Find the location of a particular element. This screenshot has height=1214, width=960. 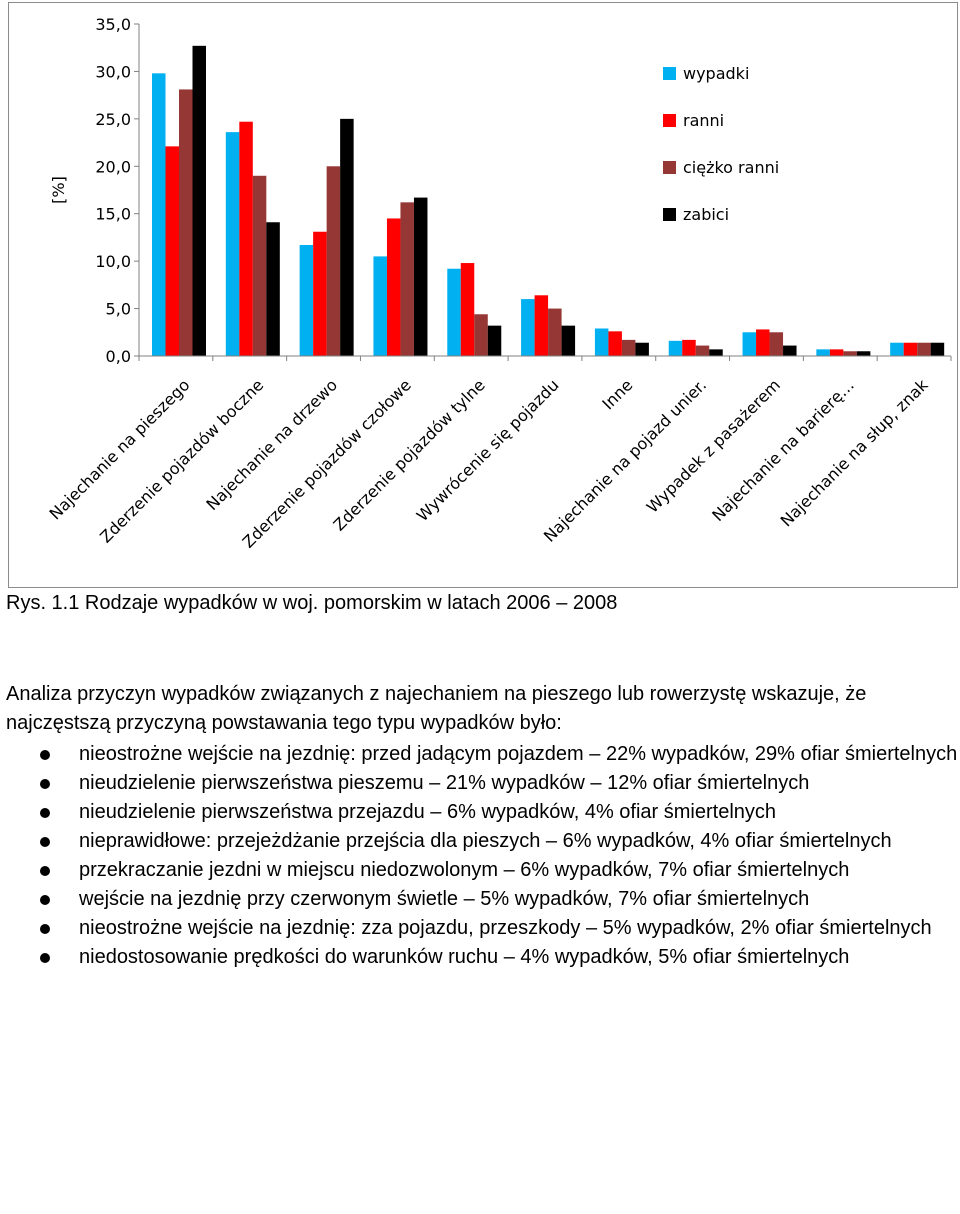

x-tick-label: Inne is located at coordinates (617, 394).